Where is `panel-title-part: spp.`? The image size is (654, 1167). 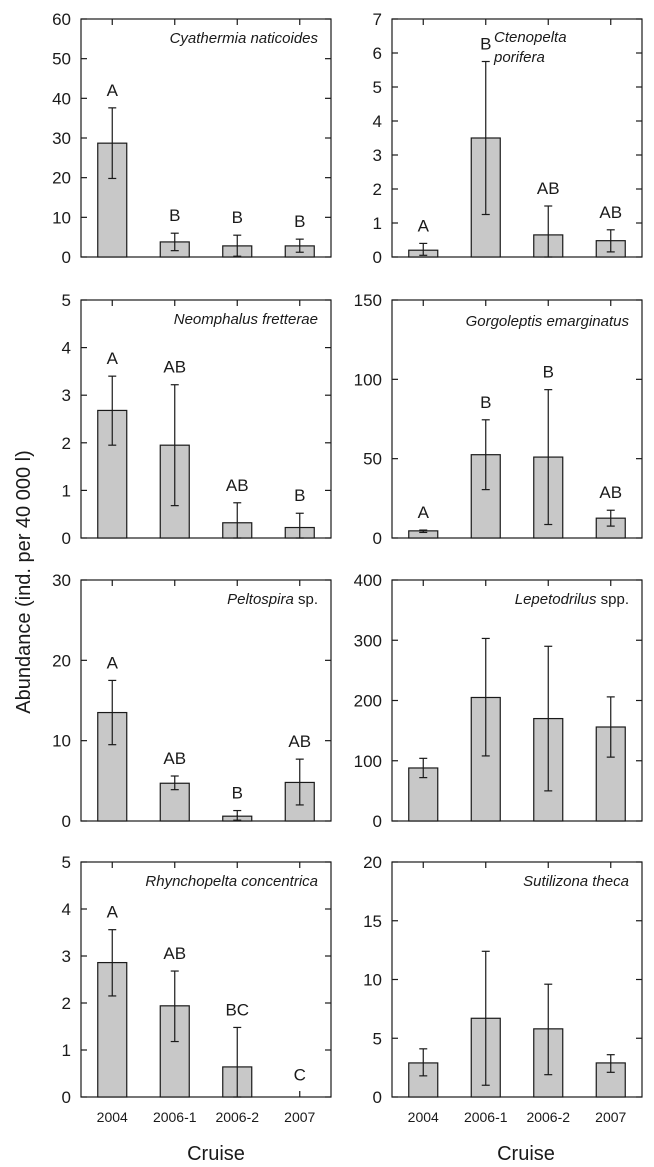
panel-title-part: spp. is located at coordinates (612, 599).